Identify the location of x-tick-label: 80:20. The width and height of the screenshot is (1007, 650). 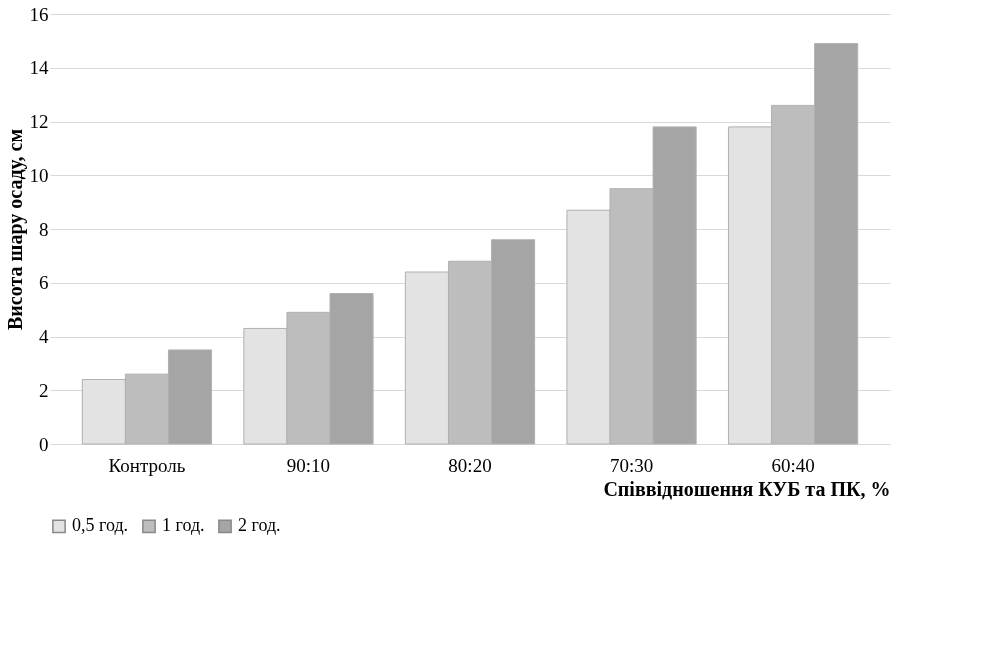
(470, 465).